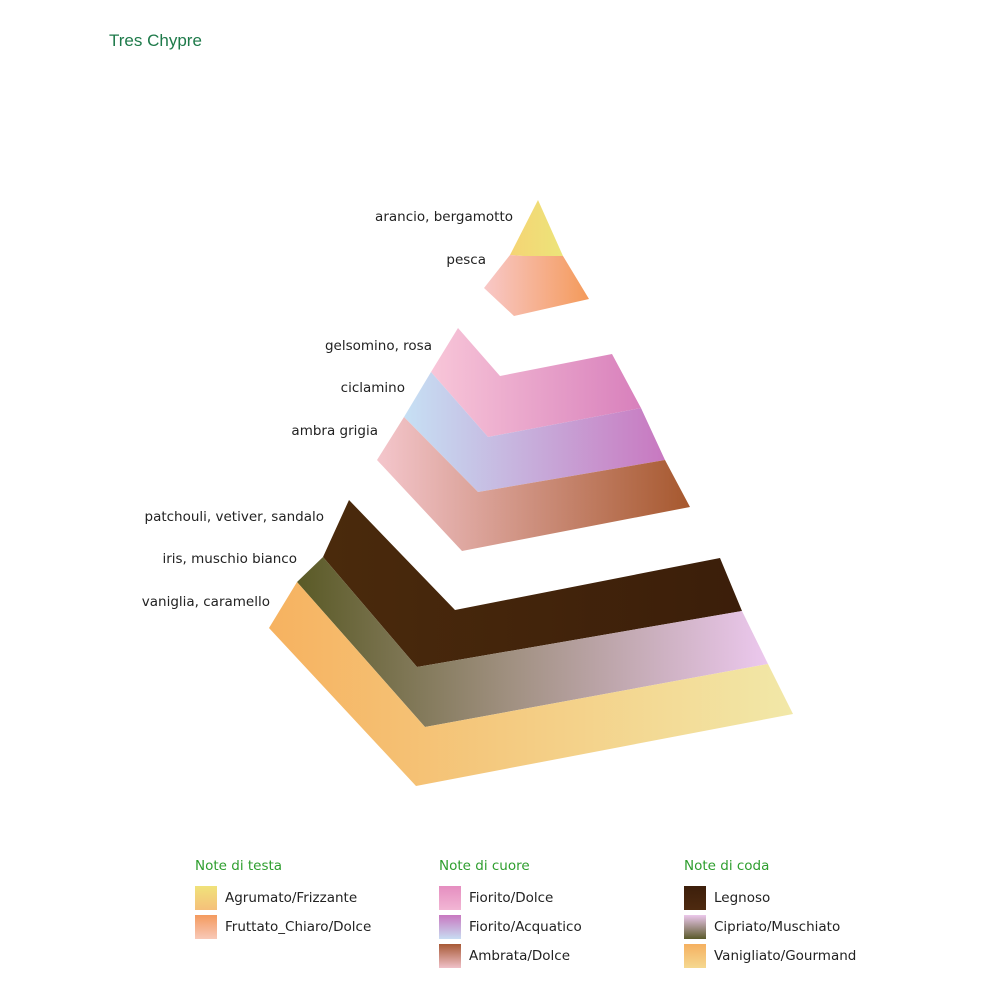 The width and height of the screenshot is (1000, 1000). I want to click on legend-heading: Note di coda, so click(727, 866).